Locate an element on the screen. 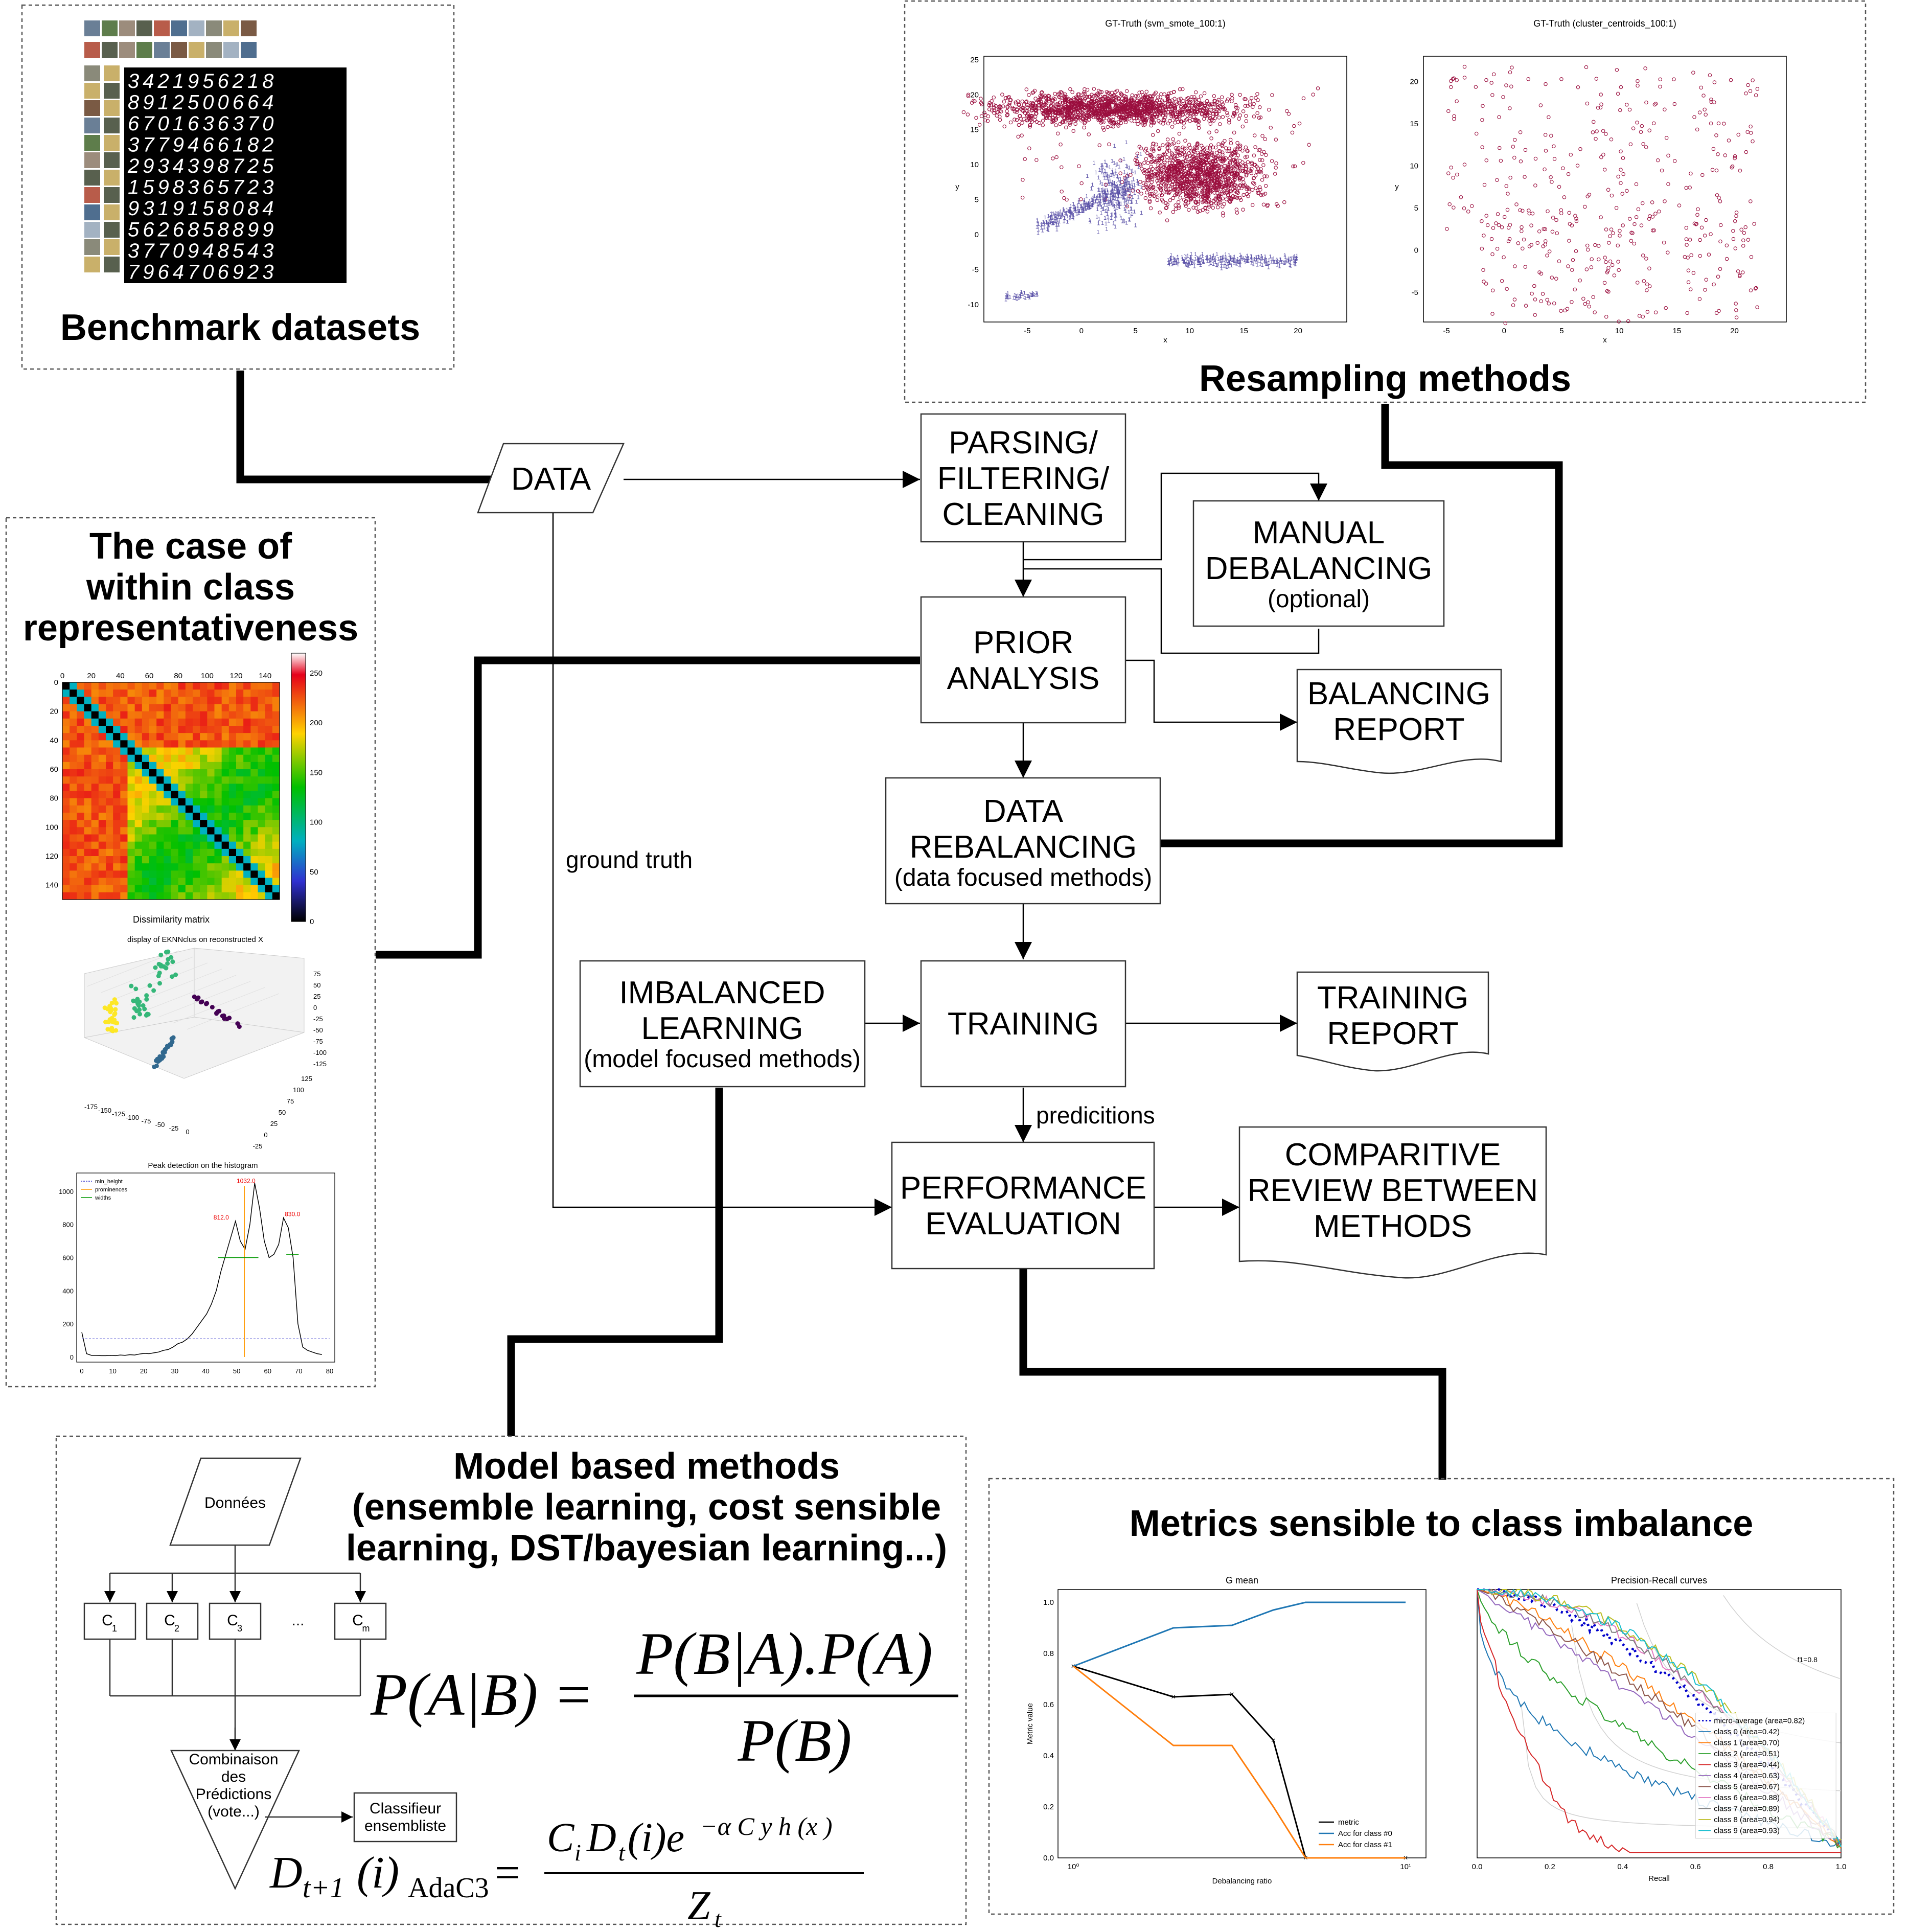 The height and width of the screenshot is (1932, 1932). colorbar-tick: 250 is located at coordinates (316, 673).